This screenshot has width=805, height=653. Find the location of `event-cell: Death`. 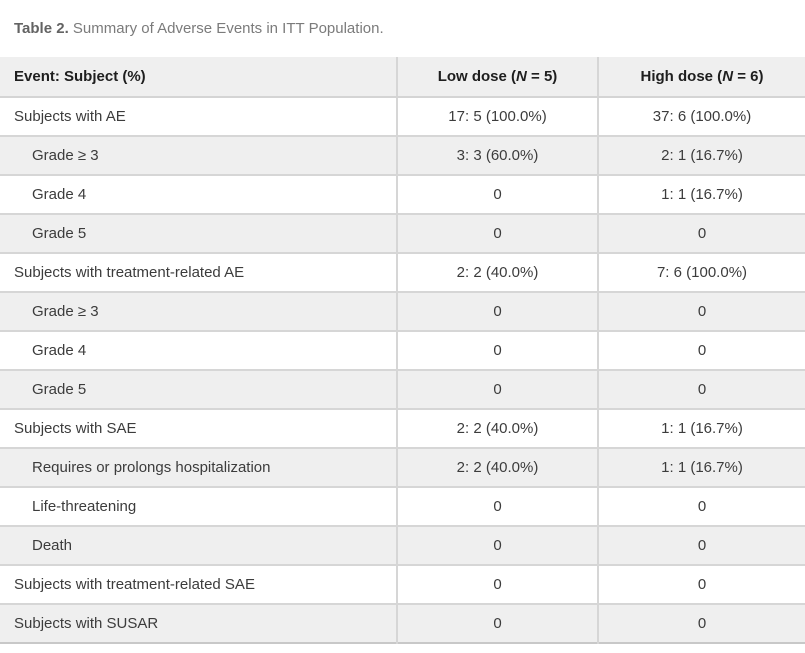

event-cell: Death is located at coordinates (198, 545).